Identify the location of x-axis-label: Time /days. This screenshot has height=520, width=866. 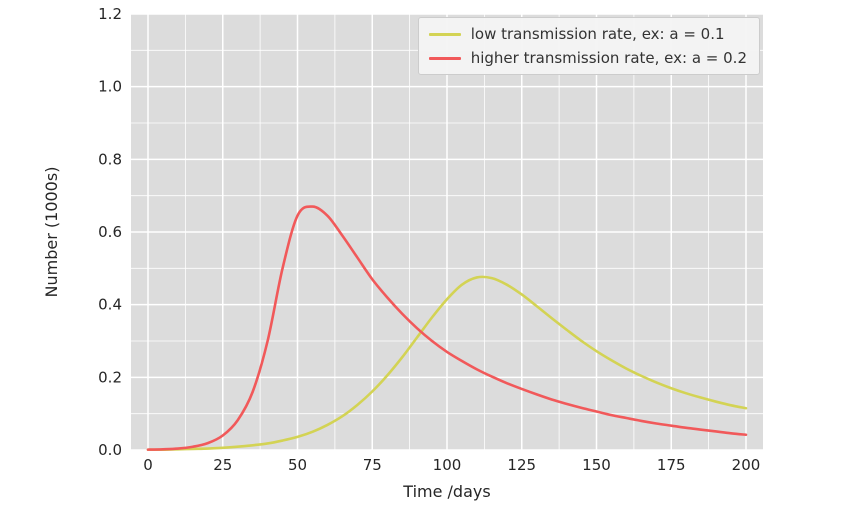
(446, 491).